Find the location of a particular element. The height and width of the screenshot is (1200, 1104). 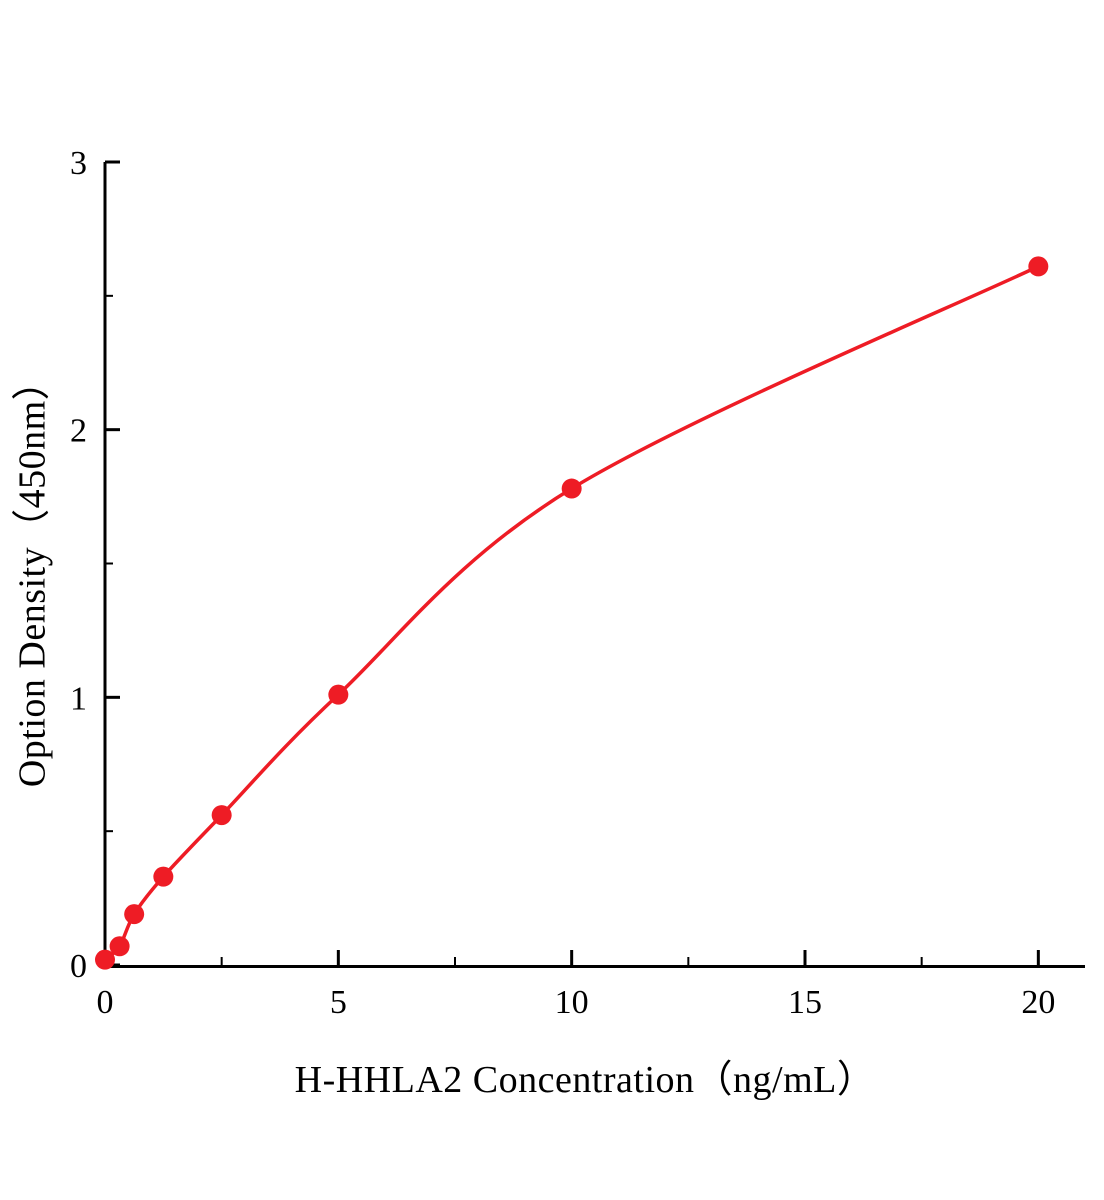

y-axis-title: Option Density（450nm） is located at coordinates (32, 574).